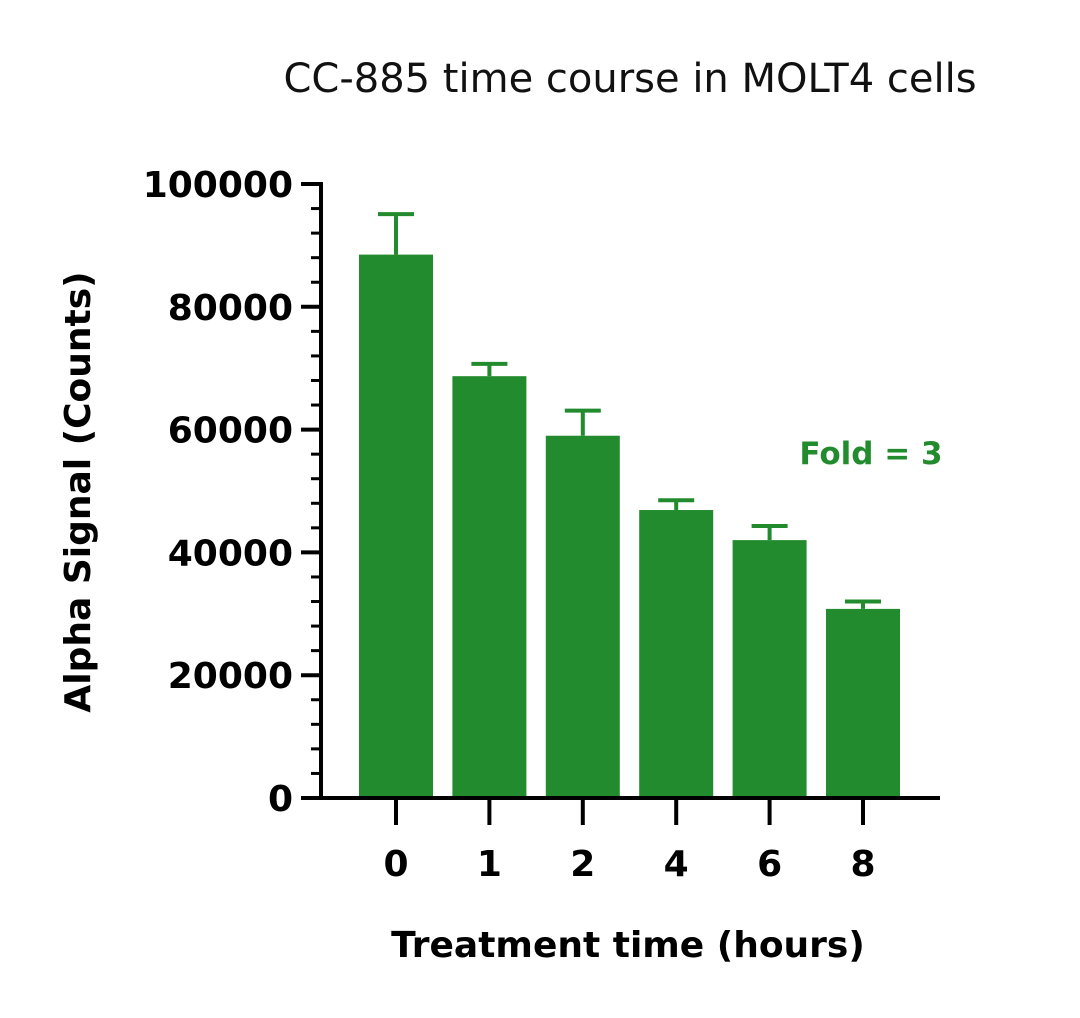  What do you see at coordinates (862, 864) in the screenshot?
I see `x-tick-label: 8` at bounding box center [862, 864].